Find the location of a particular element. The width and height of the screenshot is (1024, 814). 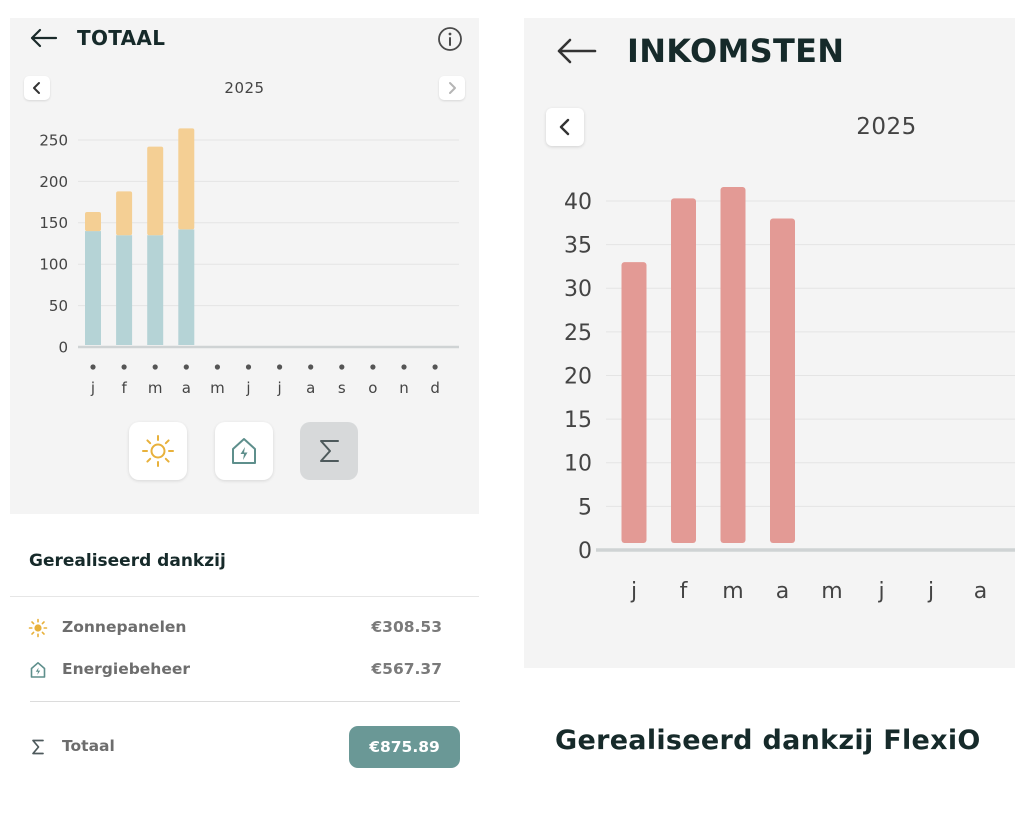

list-item-totaal: Totaal is located at coordinates (235, 747).